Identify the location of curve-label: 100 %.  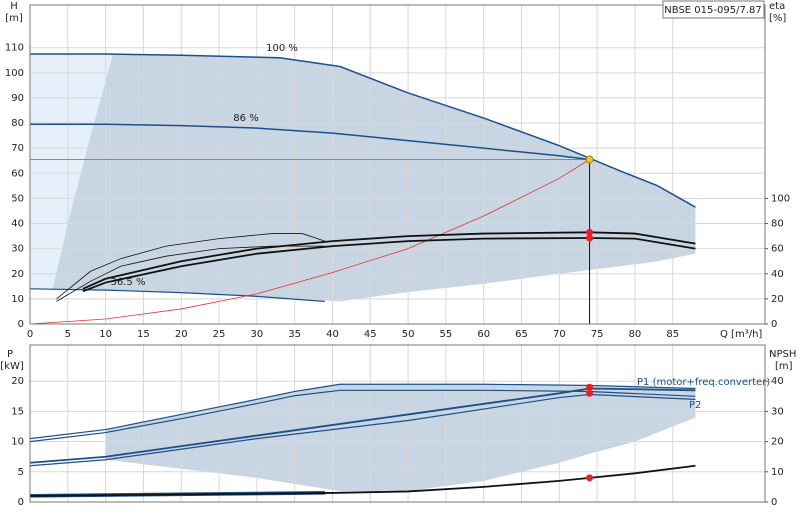
(282, 48).